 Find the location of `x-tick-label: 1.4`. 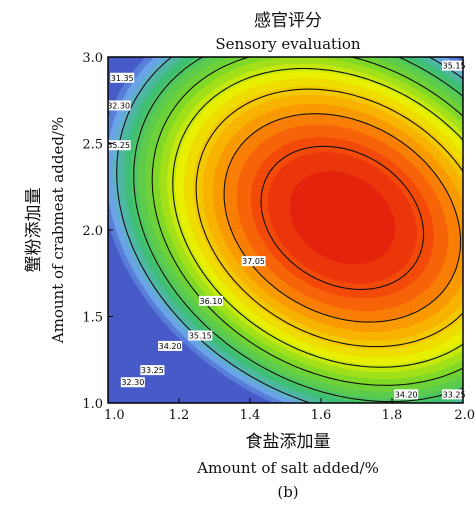

x-tick-label: 1.4 is located at coordinates (250, 415).